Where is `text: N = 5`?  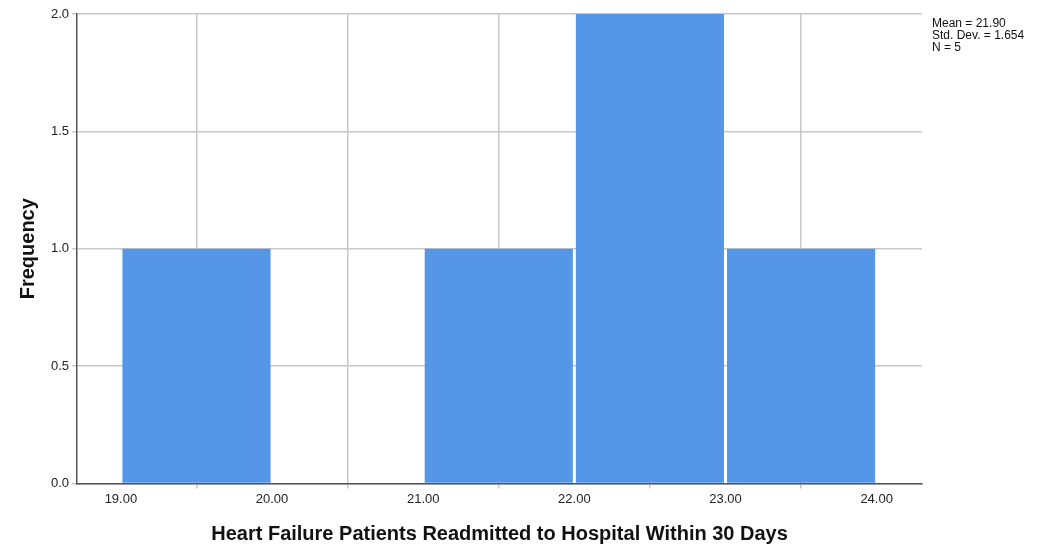
text: N = 5 is located at coordinates (947, 47).